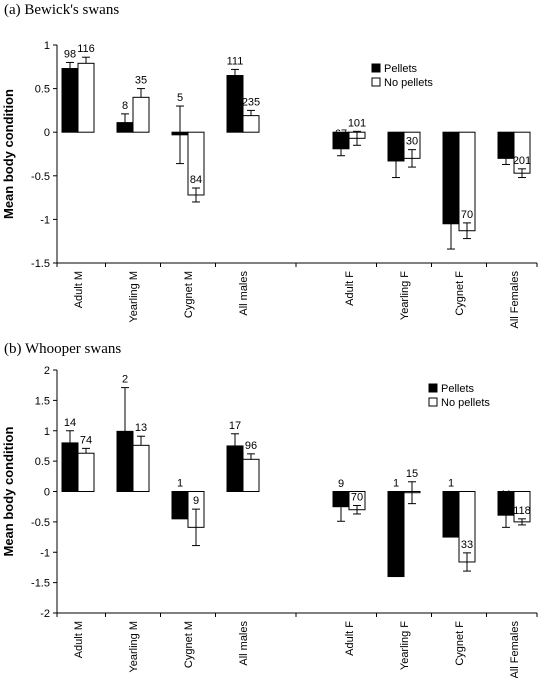  What do you see at coordinates (235, 426) in the screenshot?
I see `sample-size-label: 17` at bounding box center [235, 426].